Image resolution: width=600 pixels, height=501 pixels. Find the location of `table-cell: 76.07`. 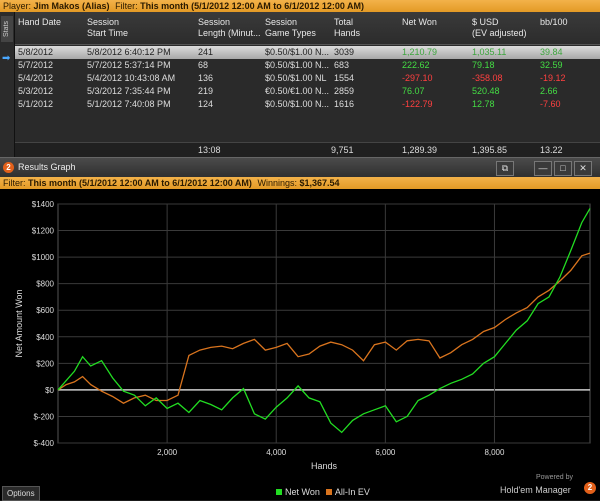

table-cell: 76.07 is located at coordinates (413, 91).